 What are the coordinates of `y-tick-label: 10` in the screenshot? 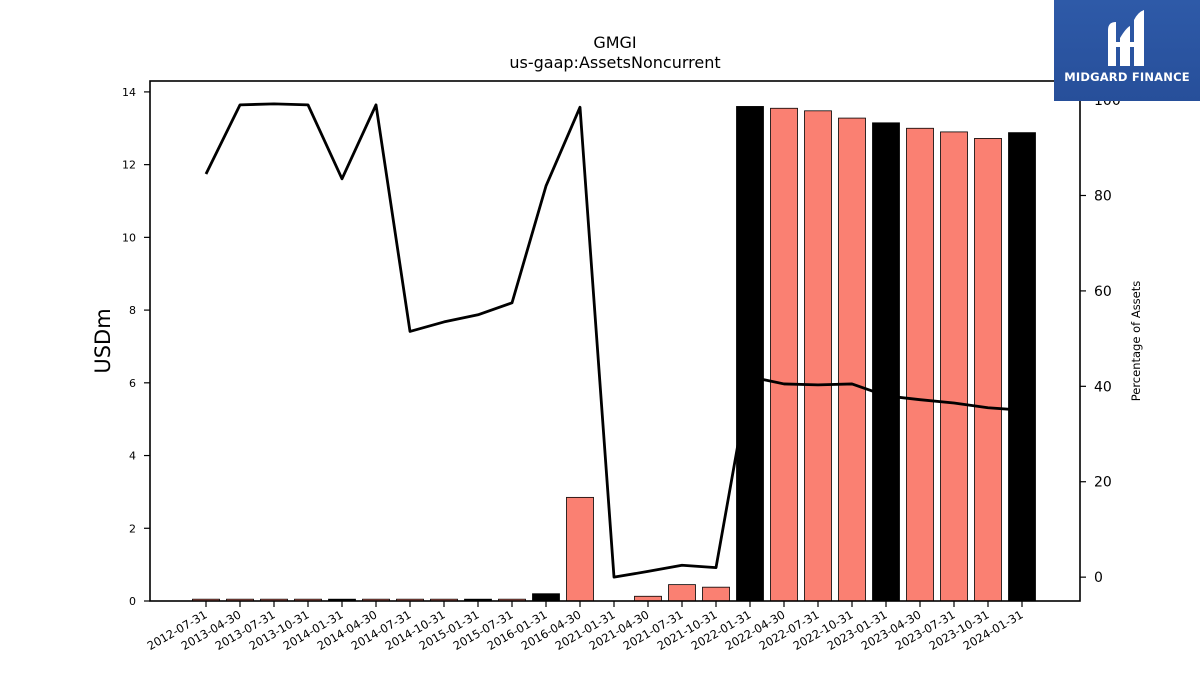 It's located at (129, 237).